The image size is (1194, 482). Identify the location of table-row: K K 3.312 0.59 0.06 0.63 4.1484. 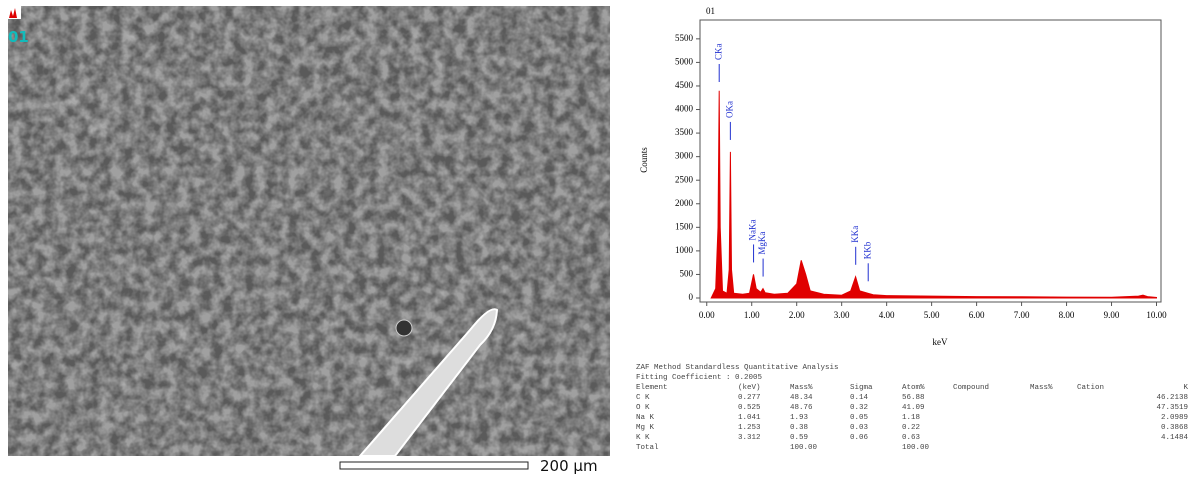
(912, 438).